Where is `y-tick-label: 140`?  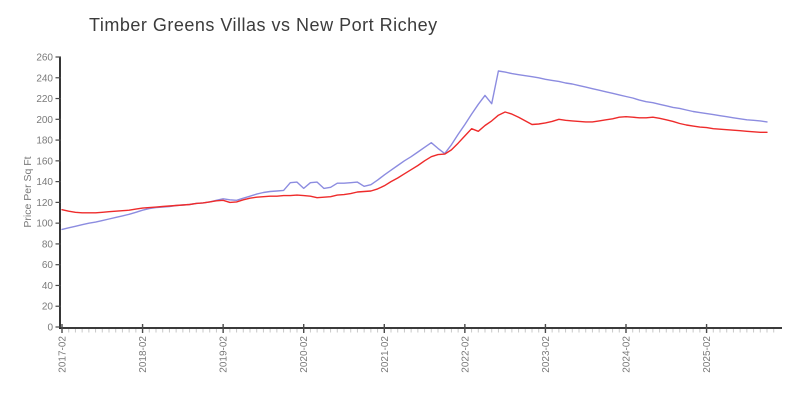 y-tick-label: 140 is located at coordinates (44, 182).